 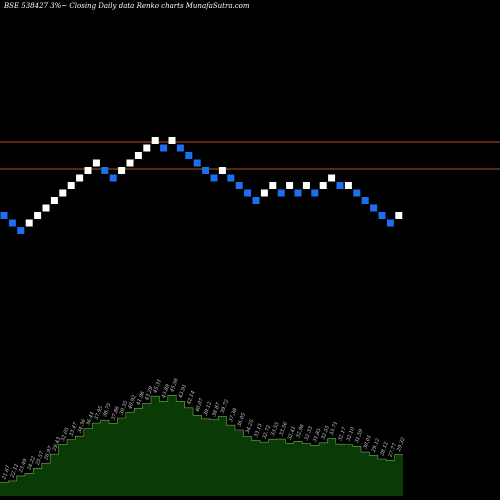 I want to click on volume-label: 45.56, so click(x=174, y=385).